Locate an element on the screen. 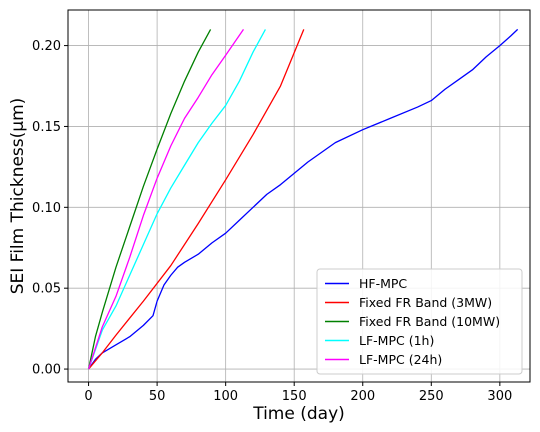 This screenshot has height=432, width=540. x-axis-ticks: 0 50 100 150 200 250 300 is located at coordinates (298, 393).